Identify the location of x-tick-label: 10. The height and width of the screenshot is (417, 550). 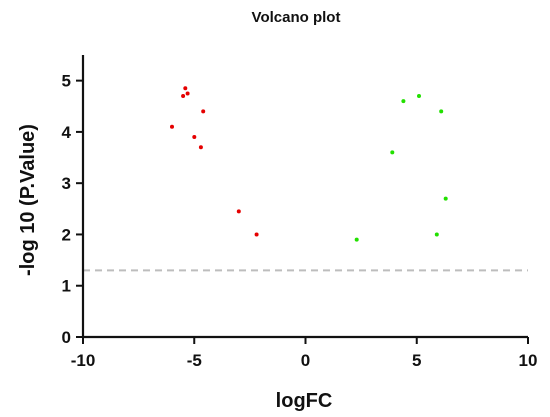
(528, 360).